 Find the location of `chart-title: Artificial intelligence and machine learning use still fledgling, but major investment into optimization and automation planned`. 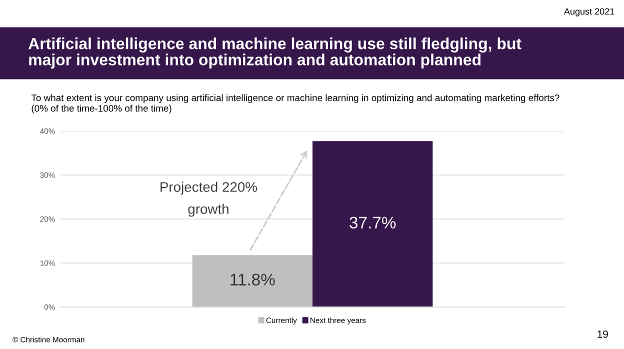

chart-title: Artificial intelligence and machine learning use still fledgling, but major investment into optimization and automation planned is located at coordinates (275, 53).